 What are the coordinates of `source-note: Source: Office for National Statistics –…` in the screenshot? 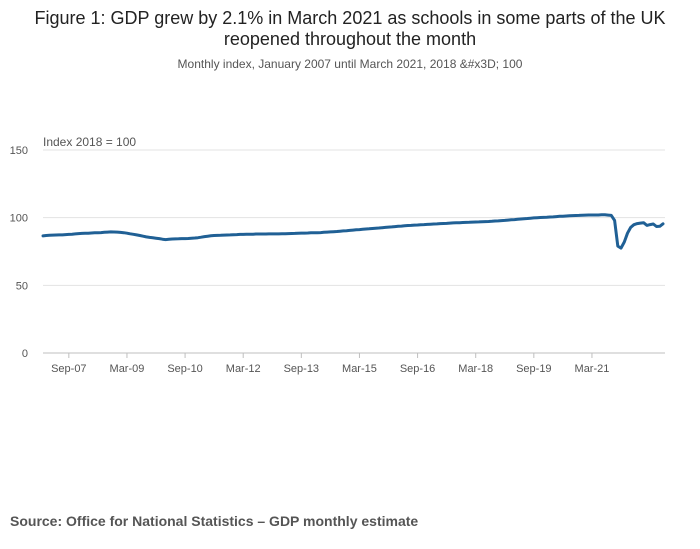 It's located at (214, 521).